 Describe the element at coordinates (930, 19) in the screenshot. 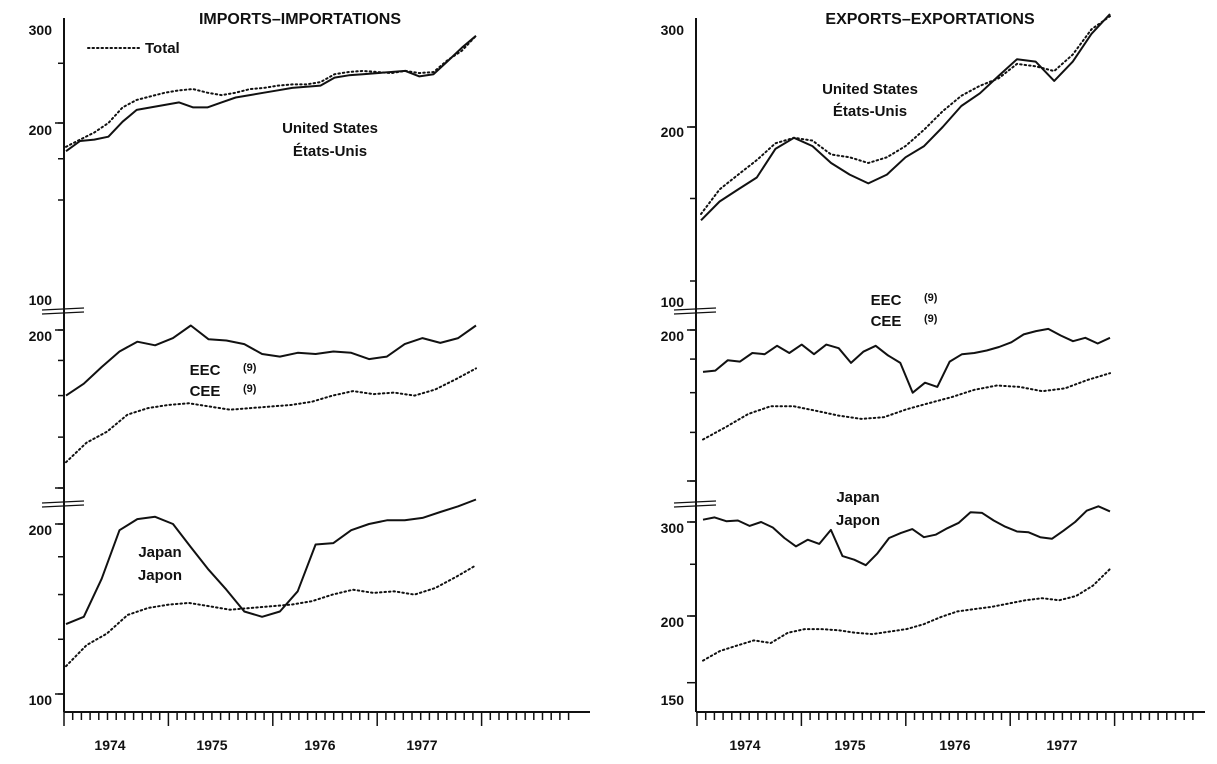

I see `chart-title: EXPORTS–EXPORTATIONS` at that location.